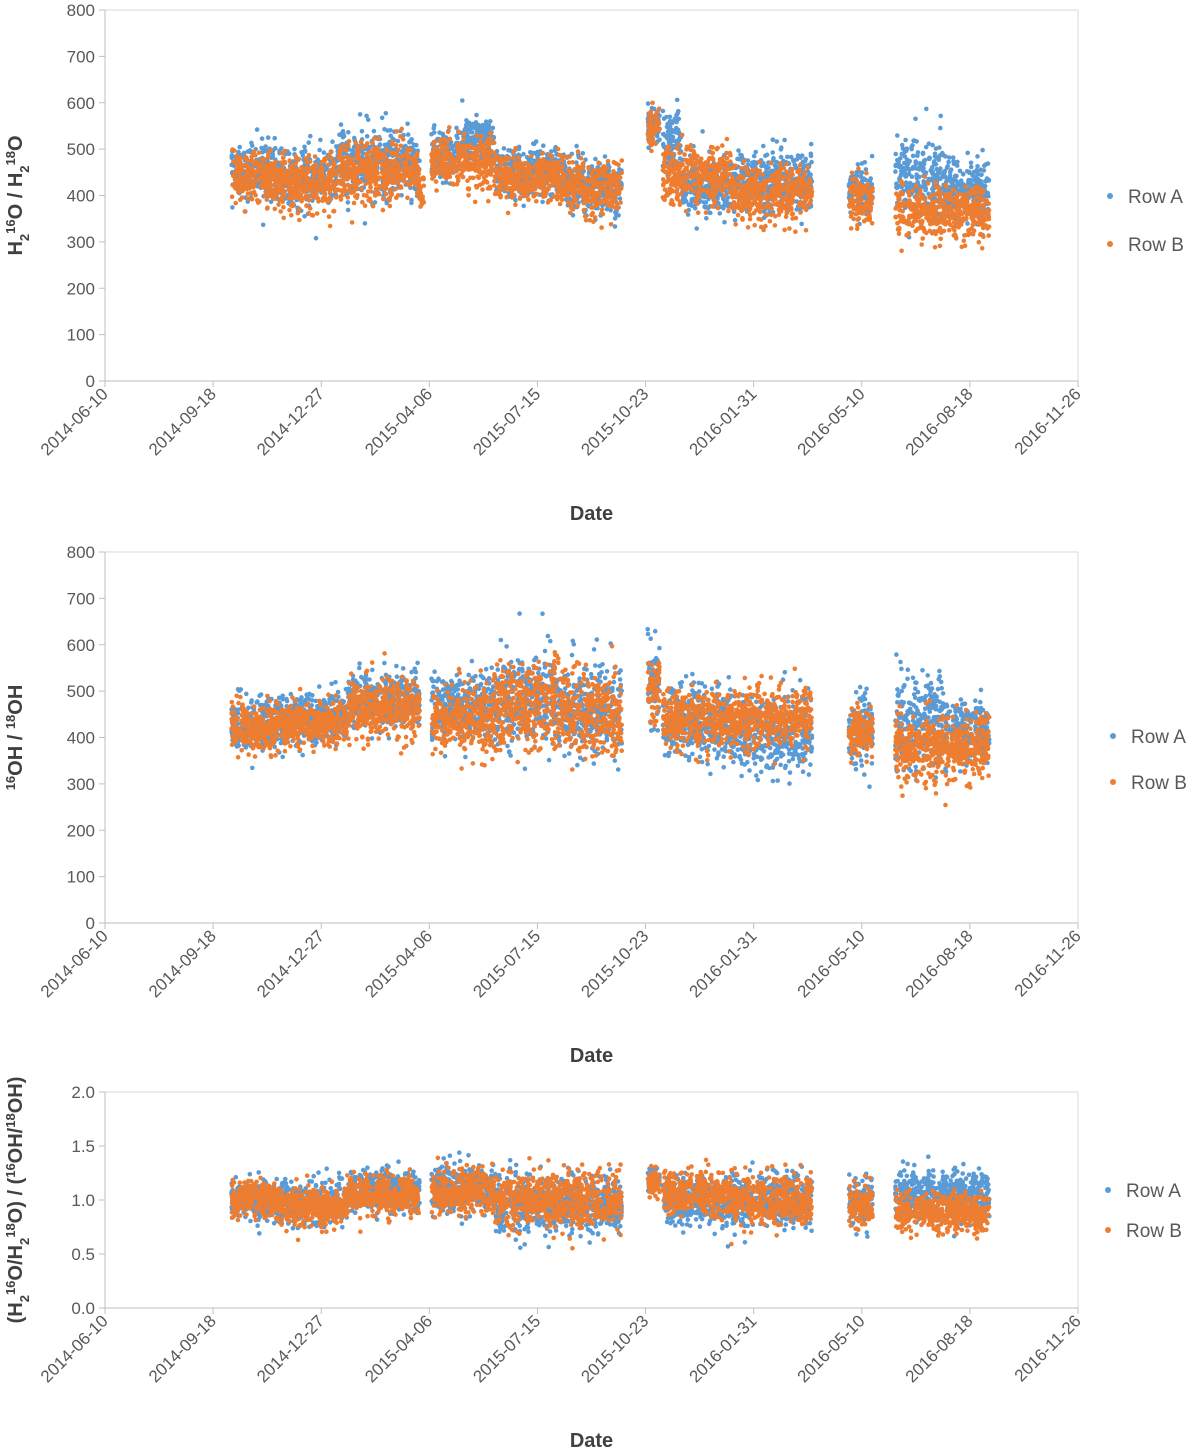 Image resolution: width=1200 pixels, height=1451 pixels. What do you see at coordinates (81, 242) in the screenshot?
I see `y-tick-label: 300` at bounding box center [81, 242].